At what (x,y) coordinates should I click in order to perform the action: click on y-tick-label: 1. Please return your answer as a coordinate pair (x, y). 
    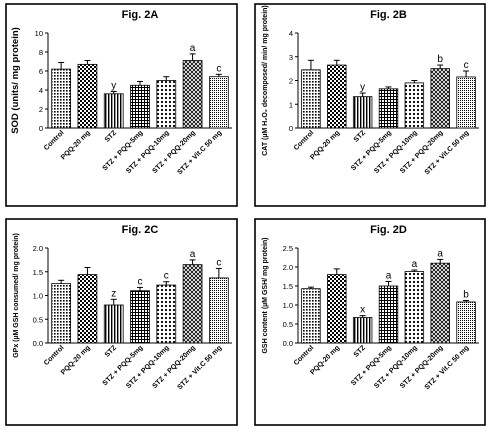
    Looking at the image, I should click on (291, 104).